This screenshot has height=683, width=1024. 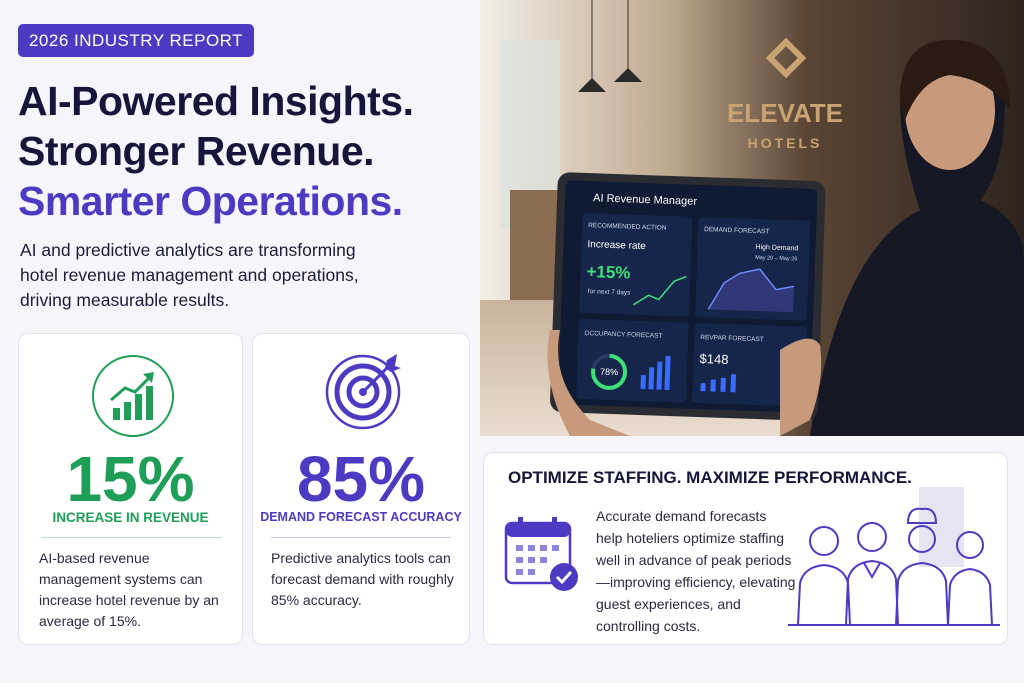 What do you see at coordinates (610, 292) in the screenshot?
I see `rec-period: for next 7 days` at bounding box center [610, 292].